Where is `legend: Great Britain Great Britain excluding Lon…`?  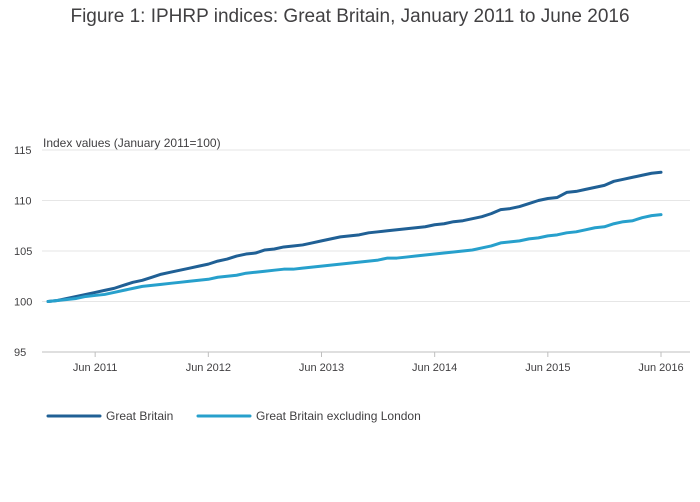 legend: Great Britain Great Britain excluding Lon… is located at coordinates (233, 416).